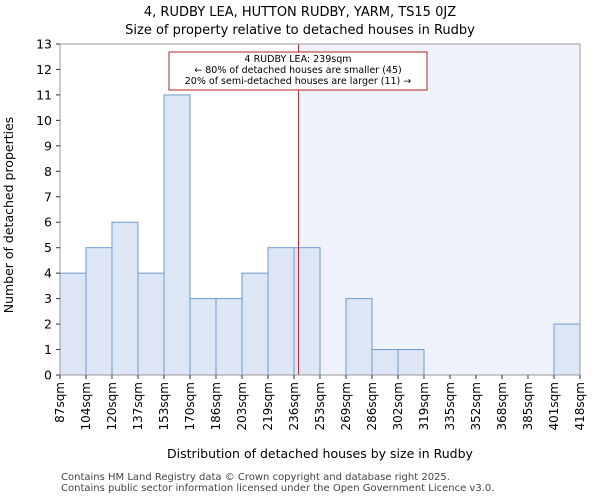  Describe the element at coordinates (424, 406) in the screenshot. I see `x-tick-label-319sqm: 319sqm` at that location.